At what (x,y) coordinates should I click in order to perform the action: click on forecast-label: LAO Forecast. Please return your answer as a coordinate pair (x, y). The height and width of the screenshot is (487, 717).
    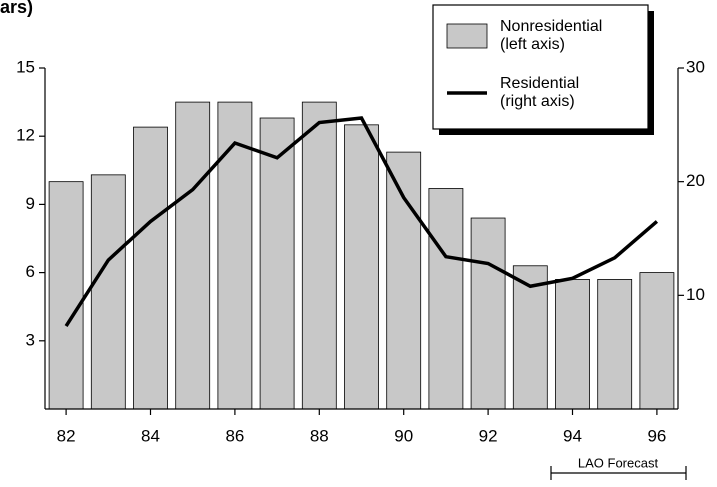
    Looking at the image, I should click on (618, 462).